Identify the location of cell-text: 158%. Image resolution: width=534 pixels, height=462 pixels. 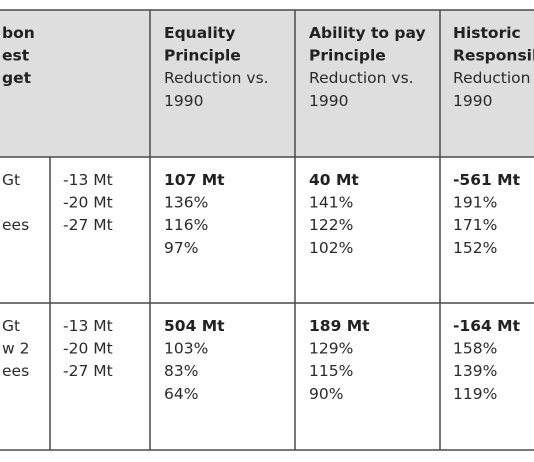
(475, 349).